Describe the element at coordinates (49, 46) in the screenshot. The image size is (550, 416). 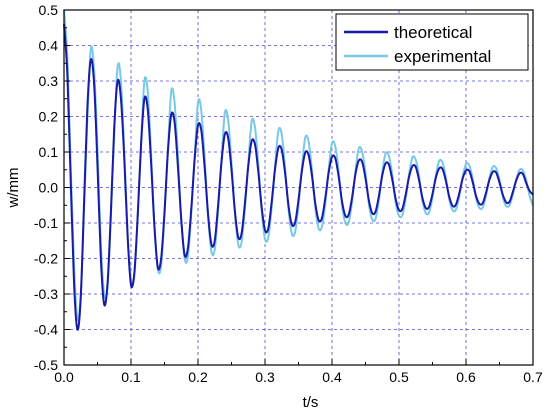
I see `y-tick-label: 0.4` at that location.